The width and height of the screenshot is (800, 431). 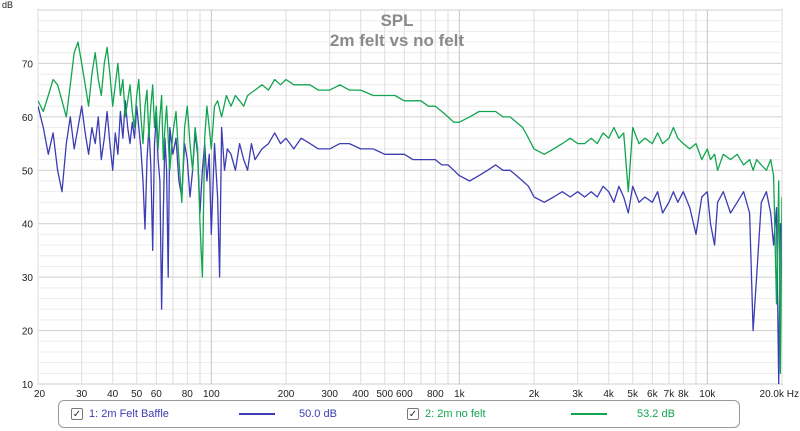 What do you see at coordinates (360, 394) in the screenshot?
I see `x-tick-label: 400` at bounding box center [360, 394].